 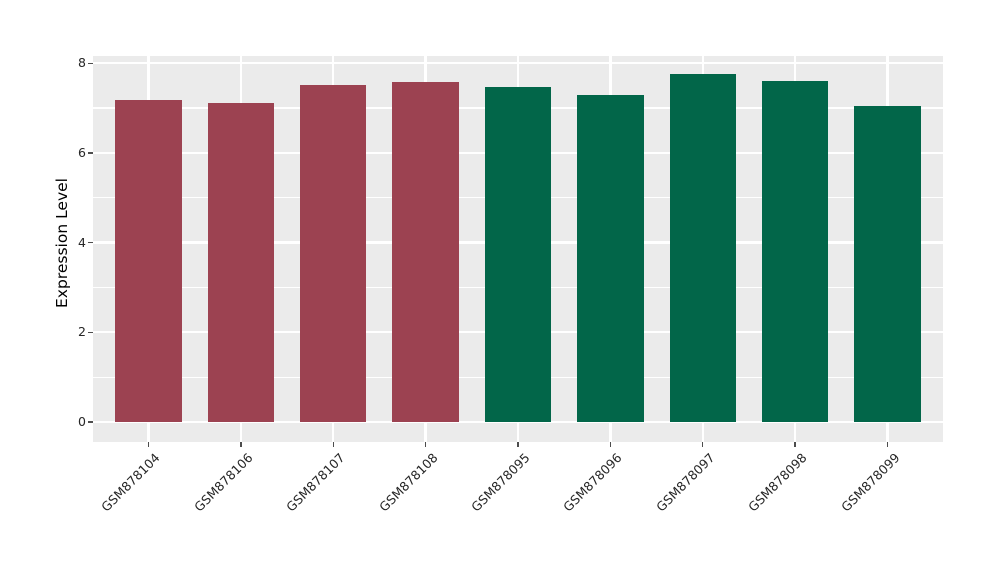 I want to click on x-tick-GSM878096, so click(x=610, y=444).